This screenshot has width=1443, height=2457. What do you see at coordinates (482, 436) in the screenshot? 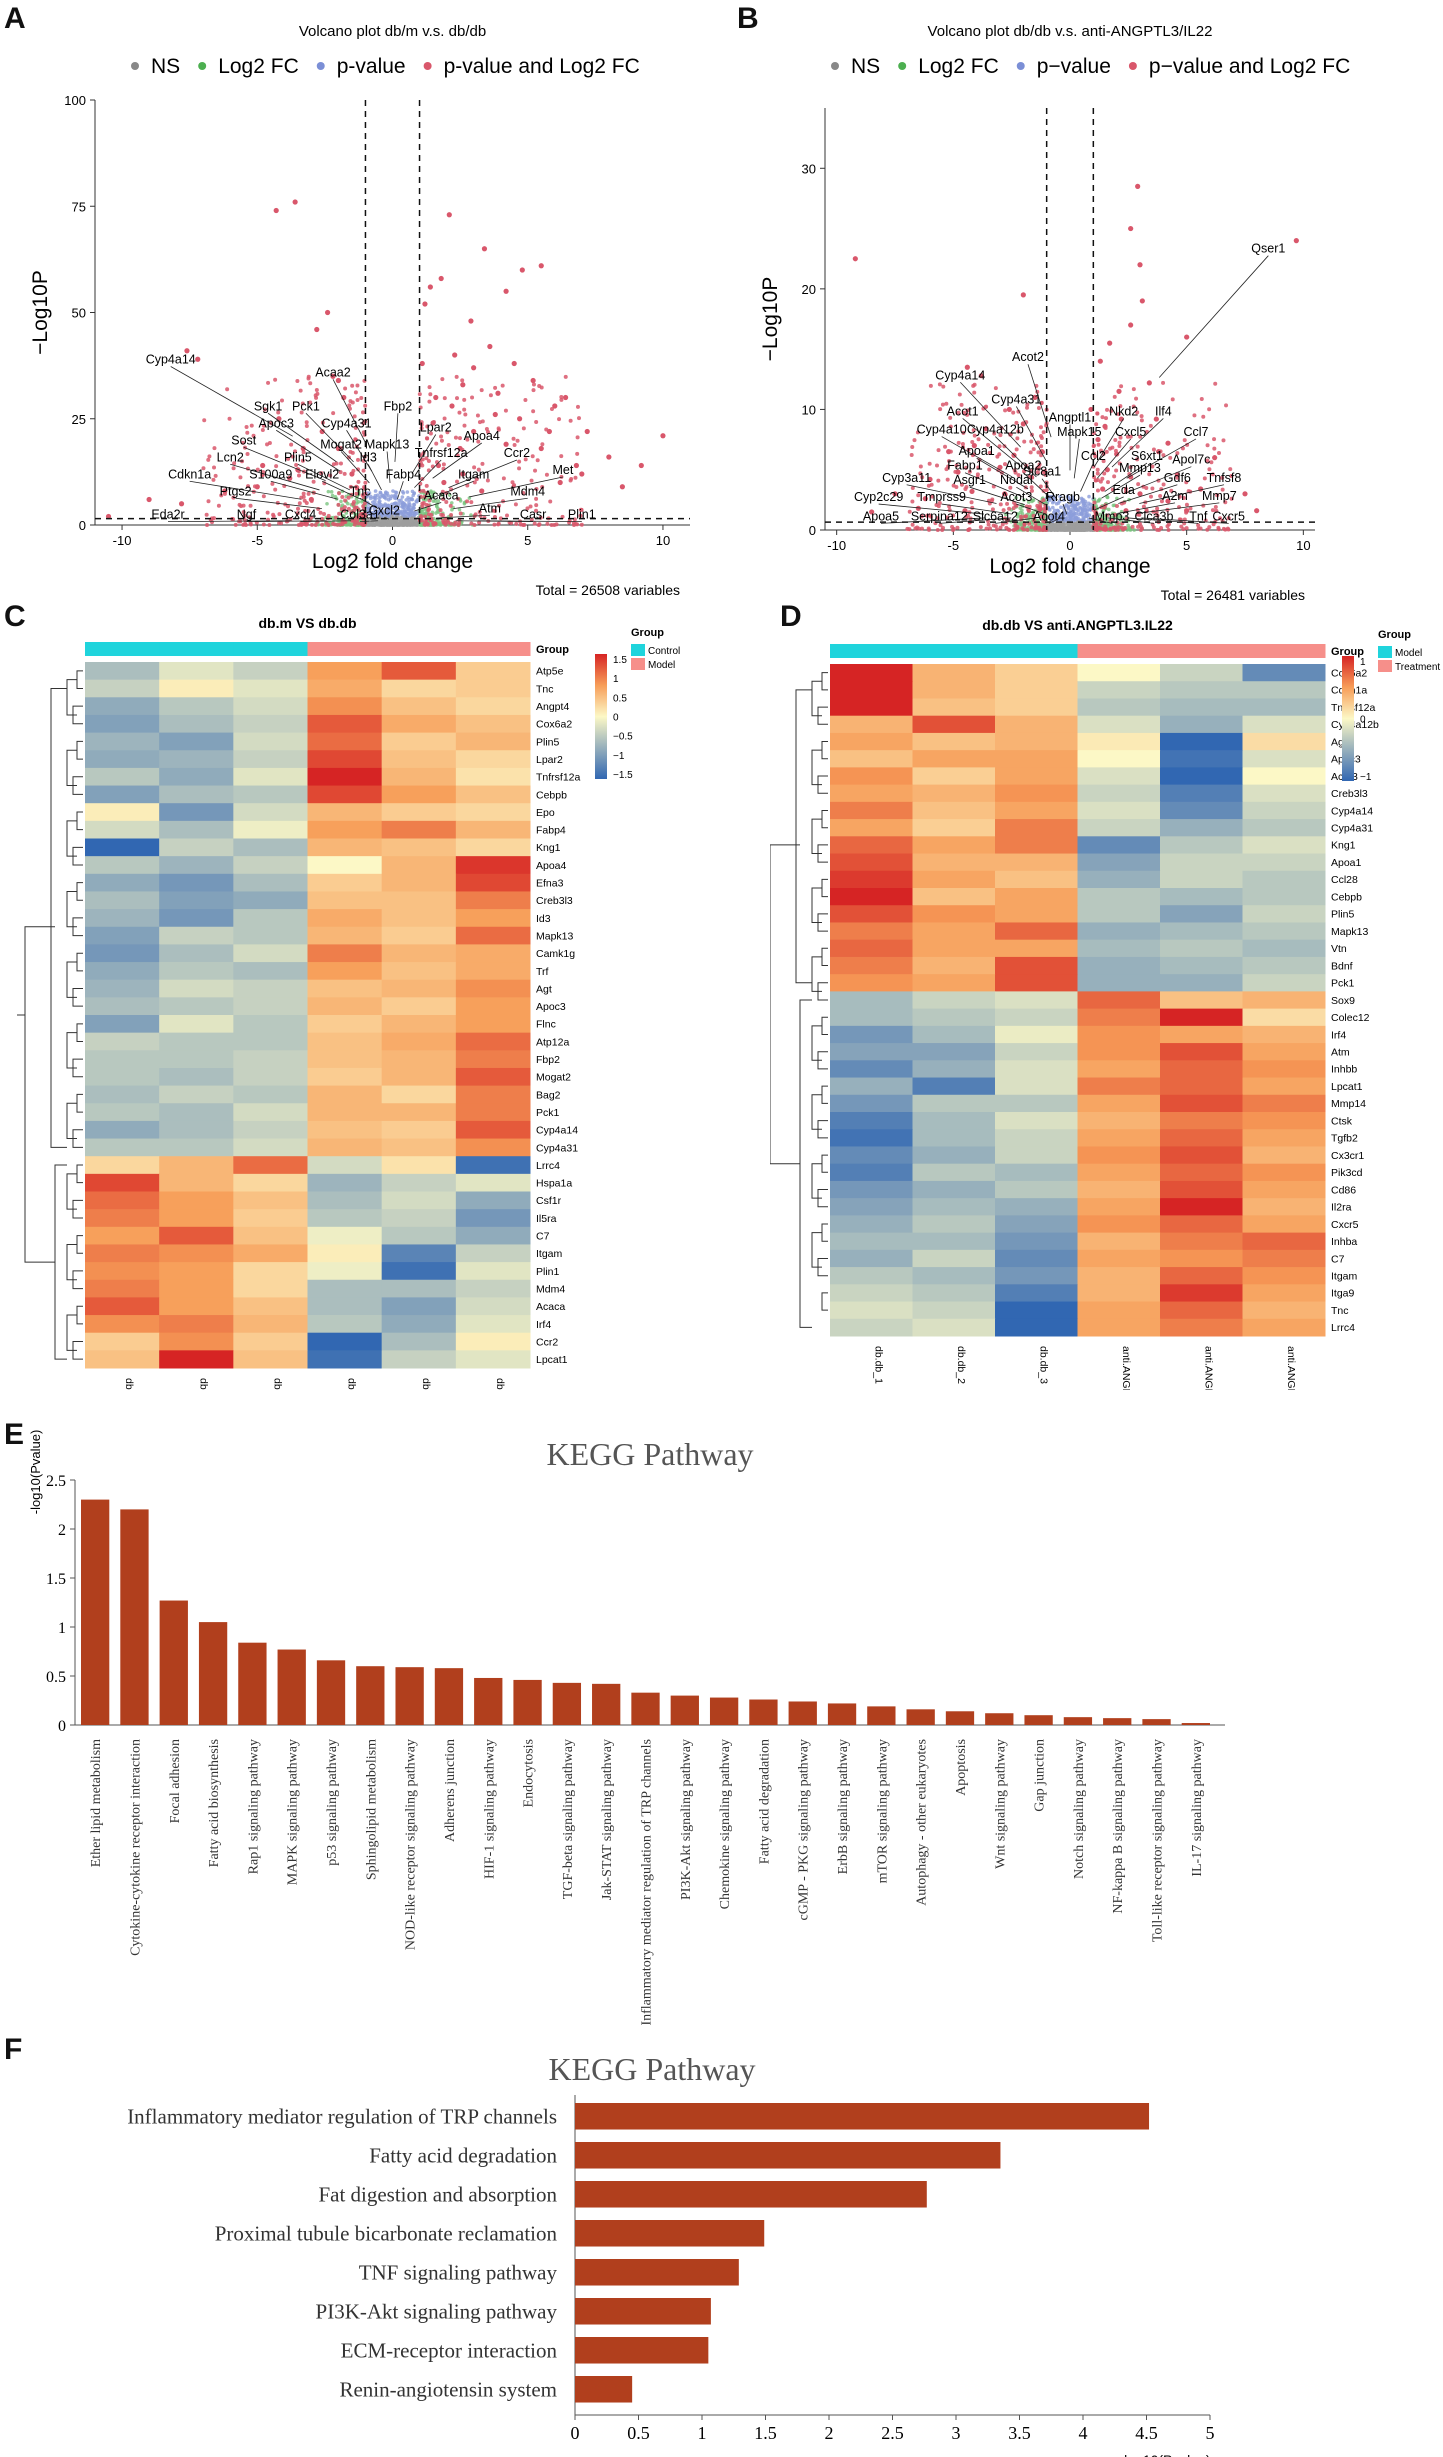
I see `gene-label: Apoa4` at bounding box center [482, 436].